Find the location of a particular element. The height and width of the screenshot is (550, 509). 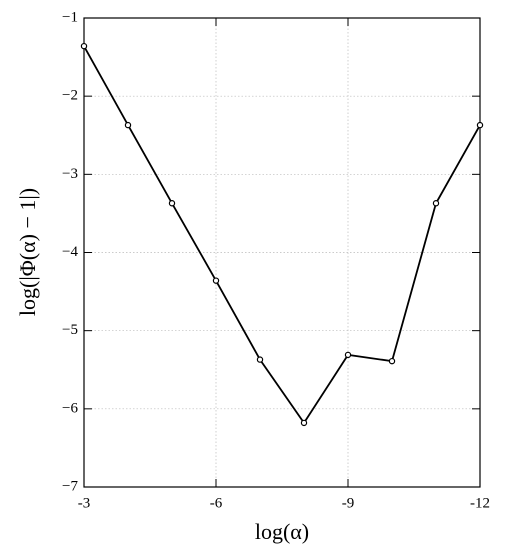

y-tick-label: −4 is located at coordinates (70, 252).